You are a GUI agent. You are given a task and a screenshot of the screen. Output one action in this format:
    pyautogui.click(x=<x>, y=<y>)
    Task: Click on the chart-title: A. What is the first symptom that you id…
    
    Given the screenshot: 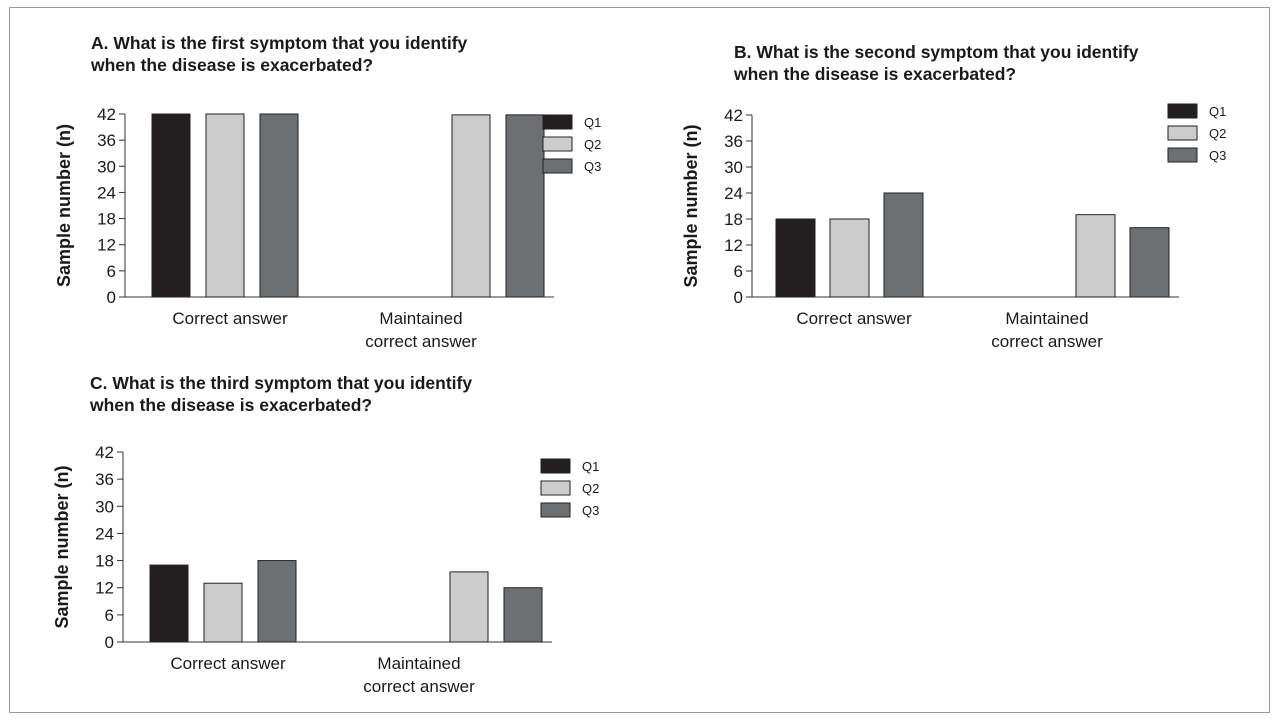 What is the action you would take?
    pyautogui.click(x=279, y=43)
    